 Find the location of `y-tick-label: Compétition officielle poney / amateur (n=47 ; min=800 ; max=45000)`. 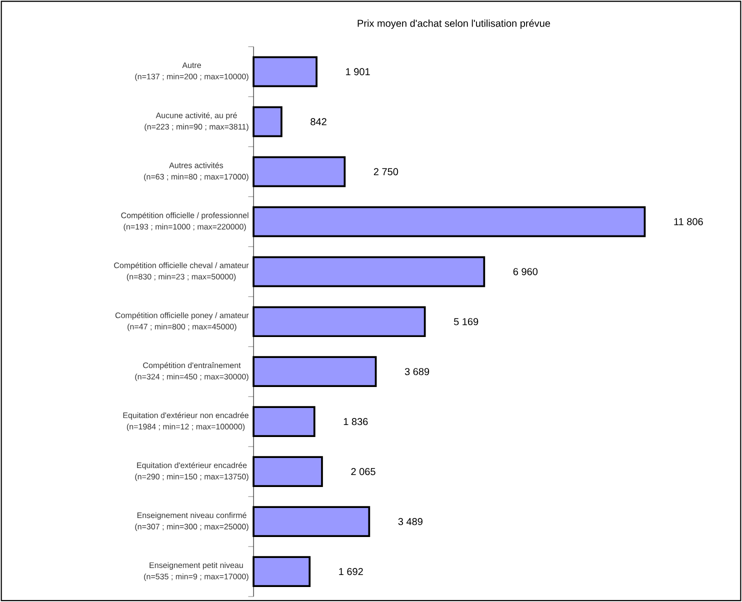

y-tick-label: Compétition officielle poney / amateur (n=47 ; min=800 ; max=45000) is located at coordinates (182, 322).